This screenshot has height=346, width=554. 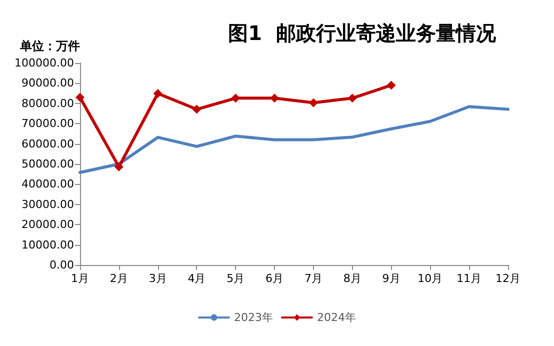 What do you see at coordinates (197, 278) in the screenshot?
I see `x-tick-label: 4月` at bounding box center [197, 278].